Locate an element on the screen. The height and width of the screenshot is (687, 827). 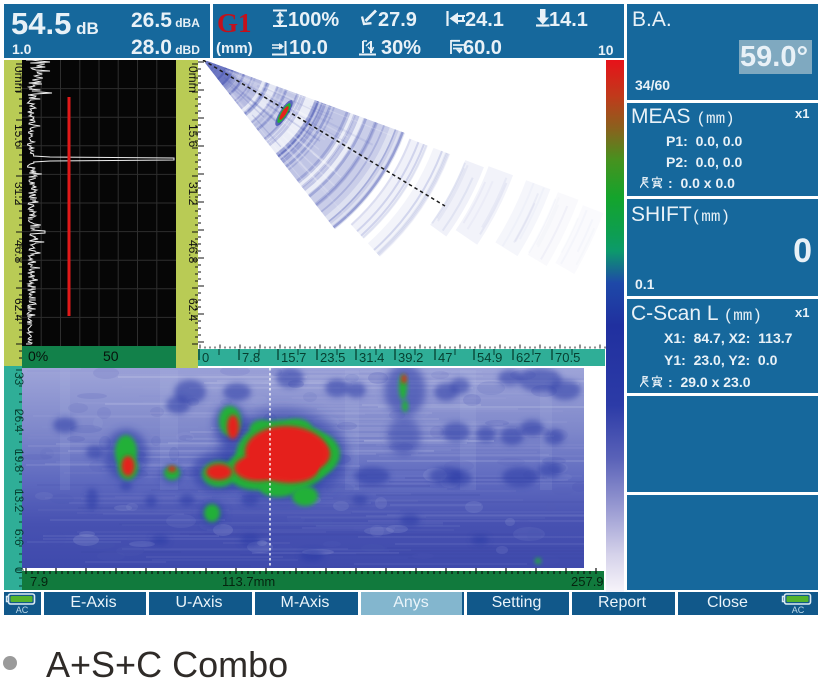
svg-text: 31.4 is located at coordinates (371, 357).